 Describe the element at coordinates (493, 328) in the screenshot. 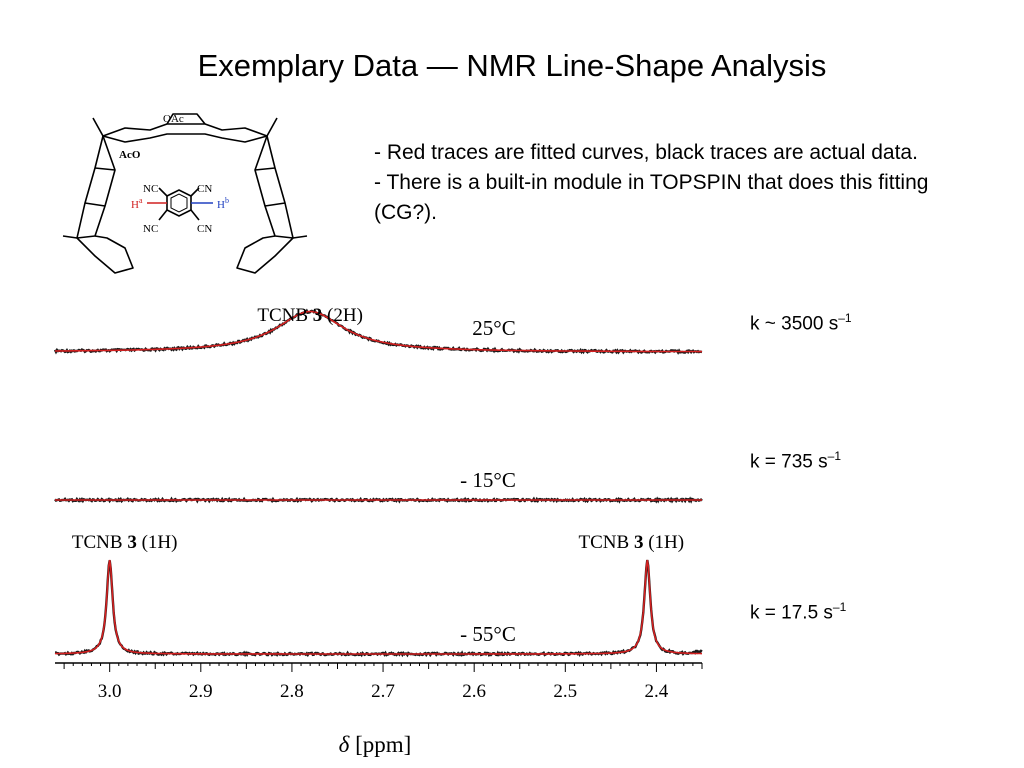

I see `temperature-label: 25°C` at that location.